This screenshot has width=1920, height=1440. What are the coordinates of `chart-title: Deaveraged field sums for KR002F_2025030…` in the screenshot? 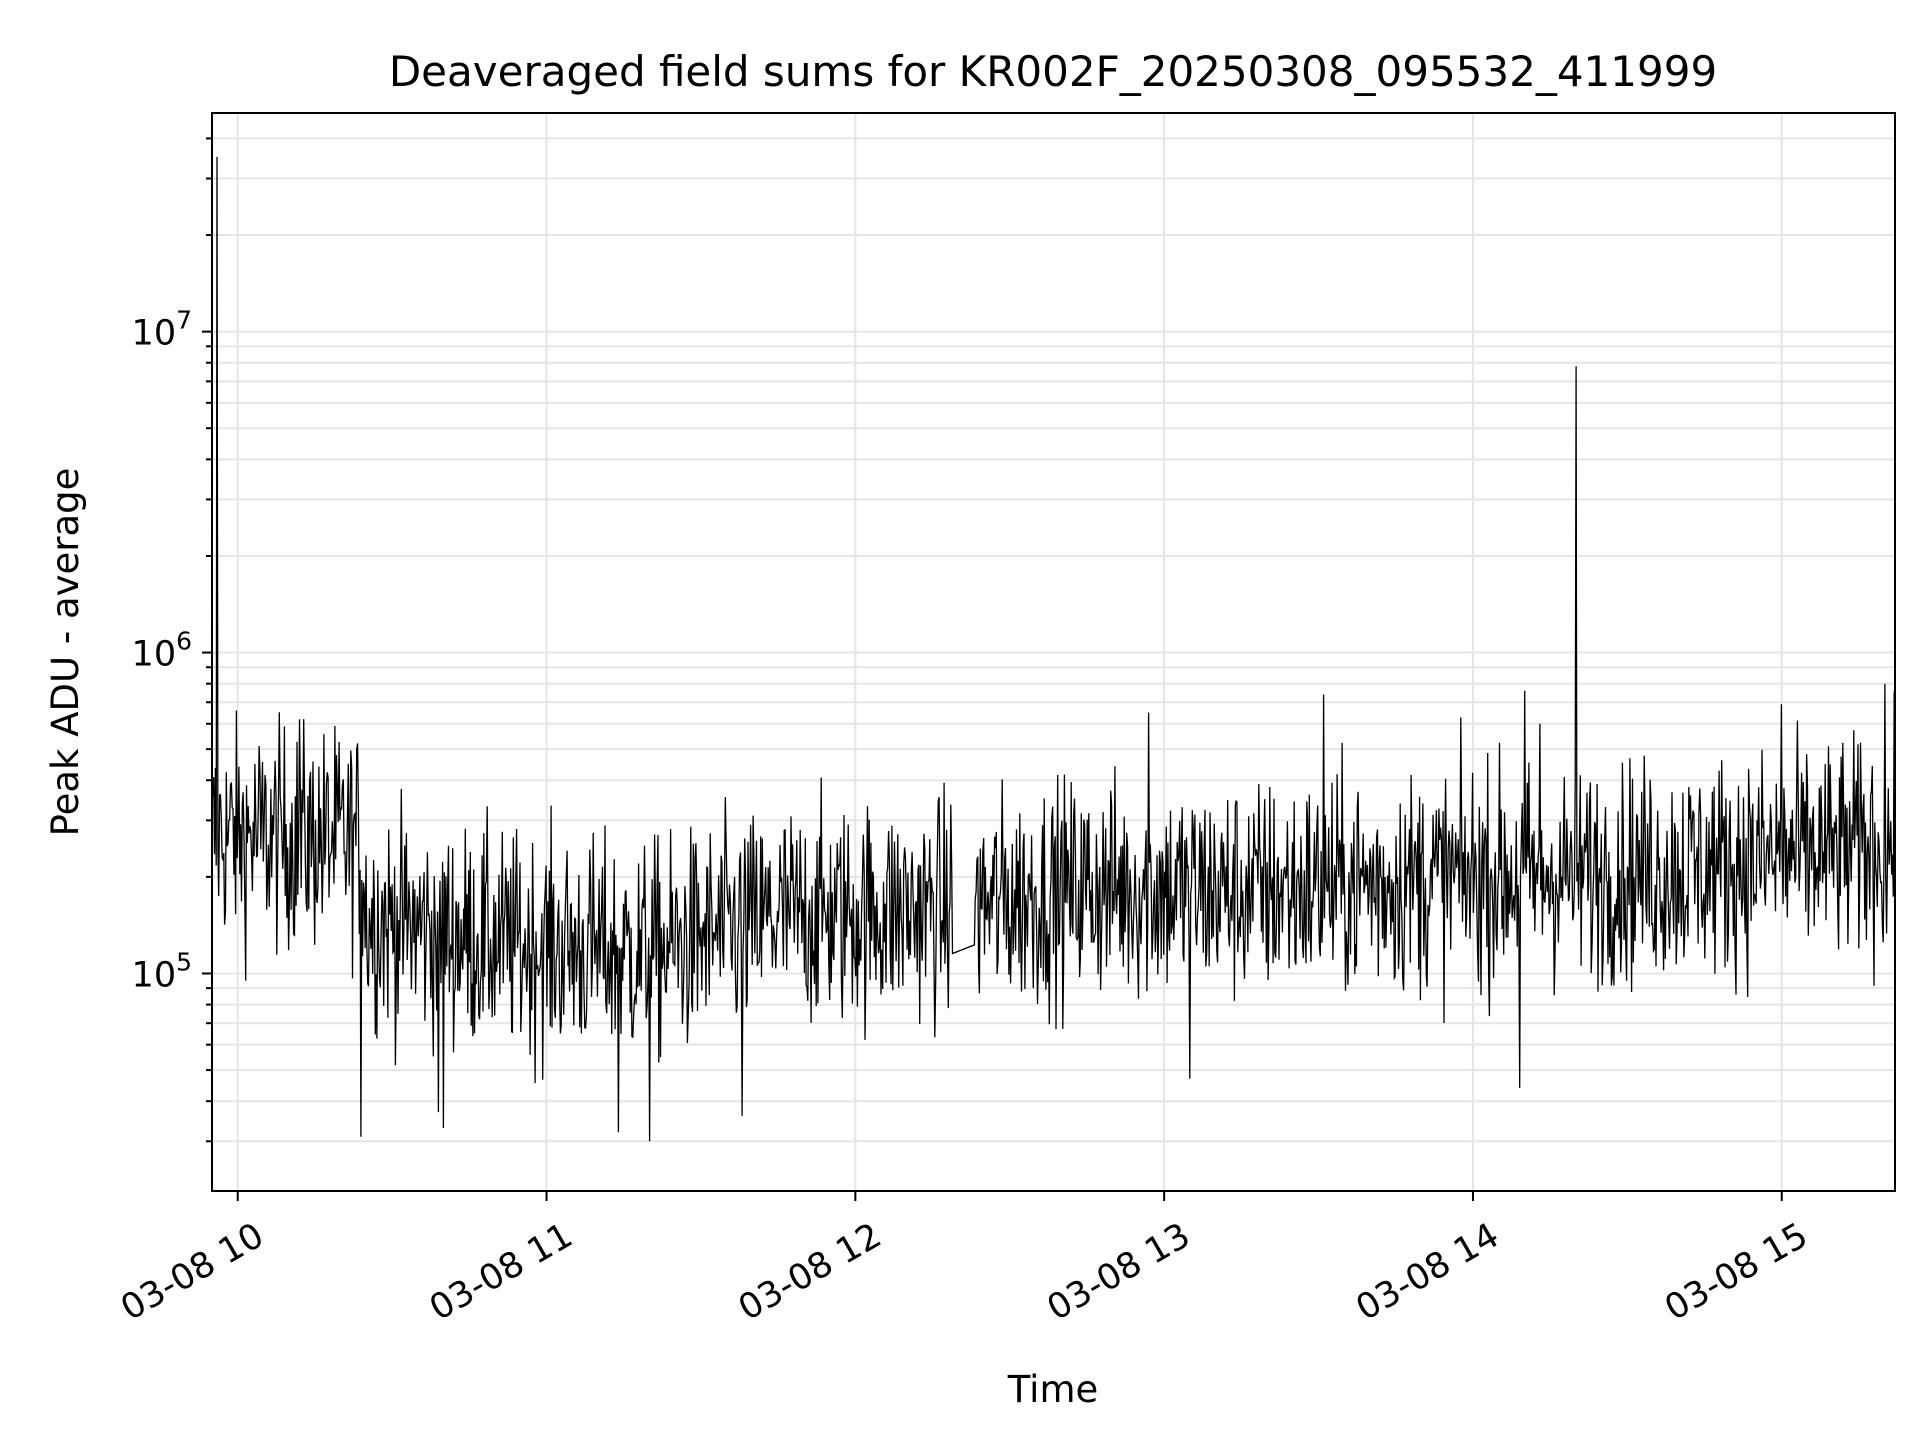 It's located at (1053, 71).